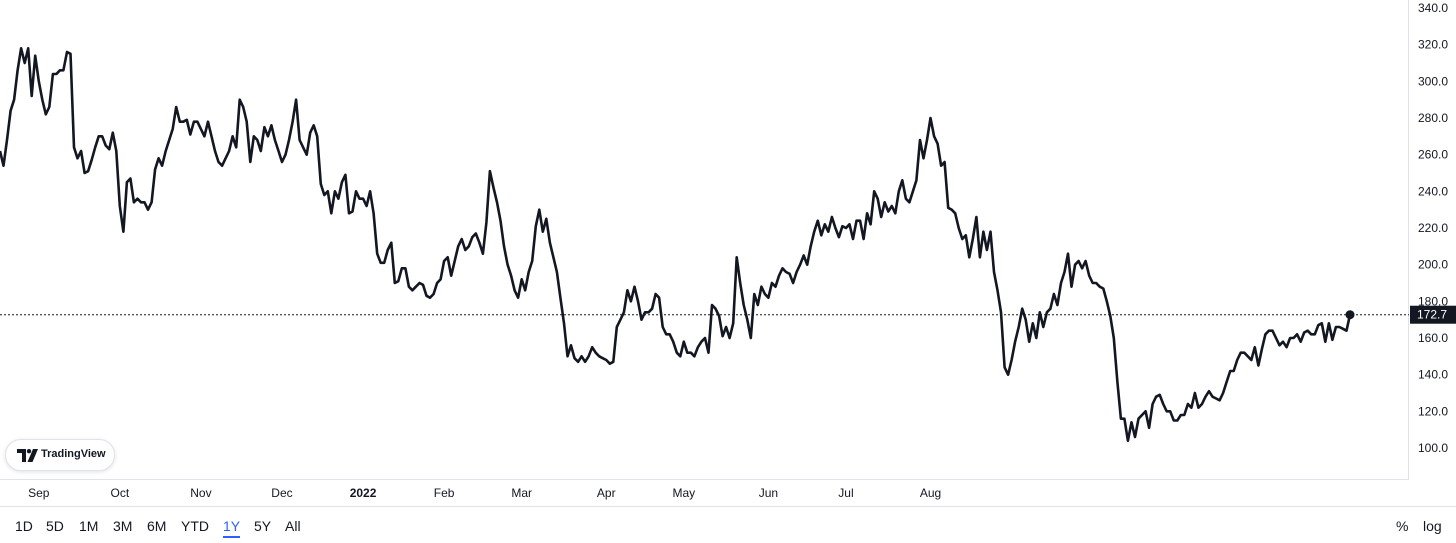 This screenshot has width=1456, height=543. I want to click on timeframe-all-button: All, so click(293, 526).